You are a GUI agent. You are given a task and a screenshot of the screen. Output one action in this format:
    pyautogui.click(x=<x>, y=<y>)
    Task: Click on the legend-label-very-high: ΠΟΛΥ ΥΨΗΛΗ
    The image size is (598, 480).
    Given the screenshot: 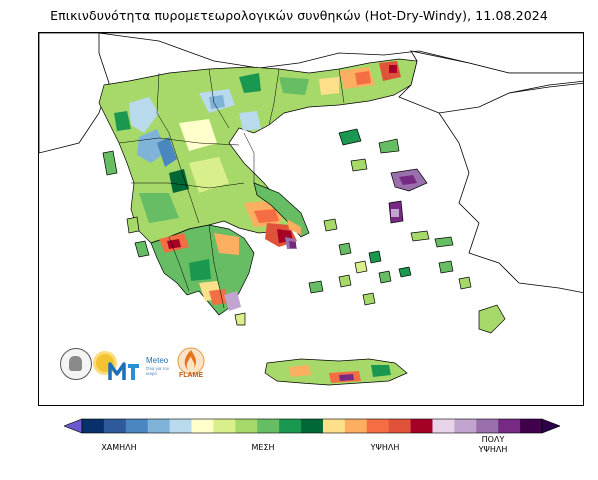 What is the action you would take?
    pyautogui.click(x=493, y=445)
    